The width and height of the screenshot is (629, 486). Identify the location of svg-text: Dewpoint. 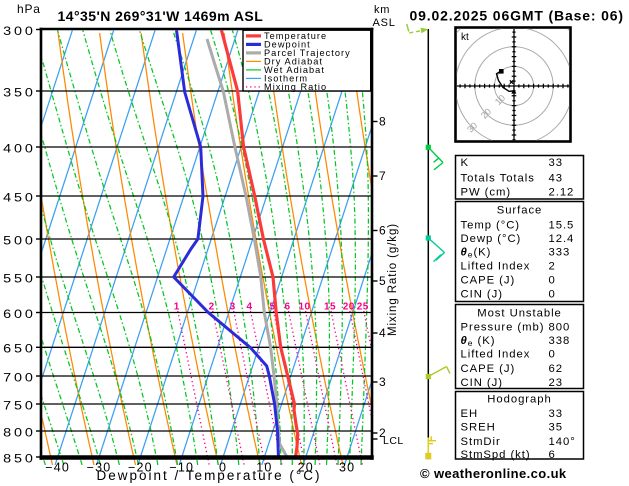
(287, 45).